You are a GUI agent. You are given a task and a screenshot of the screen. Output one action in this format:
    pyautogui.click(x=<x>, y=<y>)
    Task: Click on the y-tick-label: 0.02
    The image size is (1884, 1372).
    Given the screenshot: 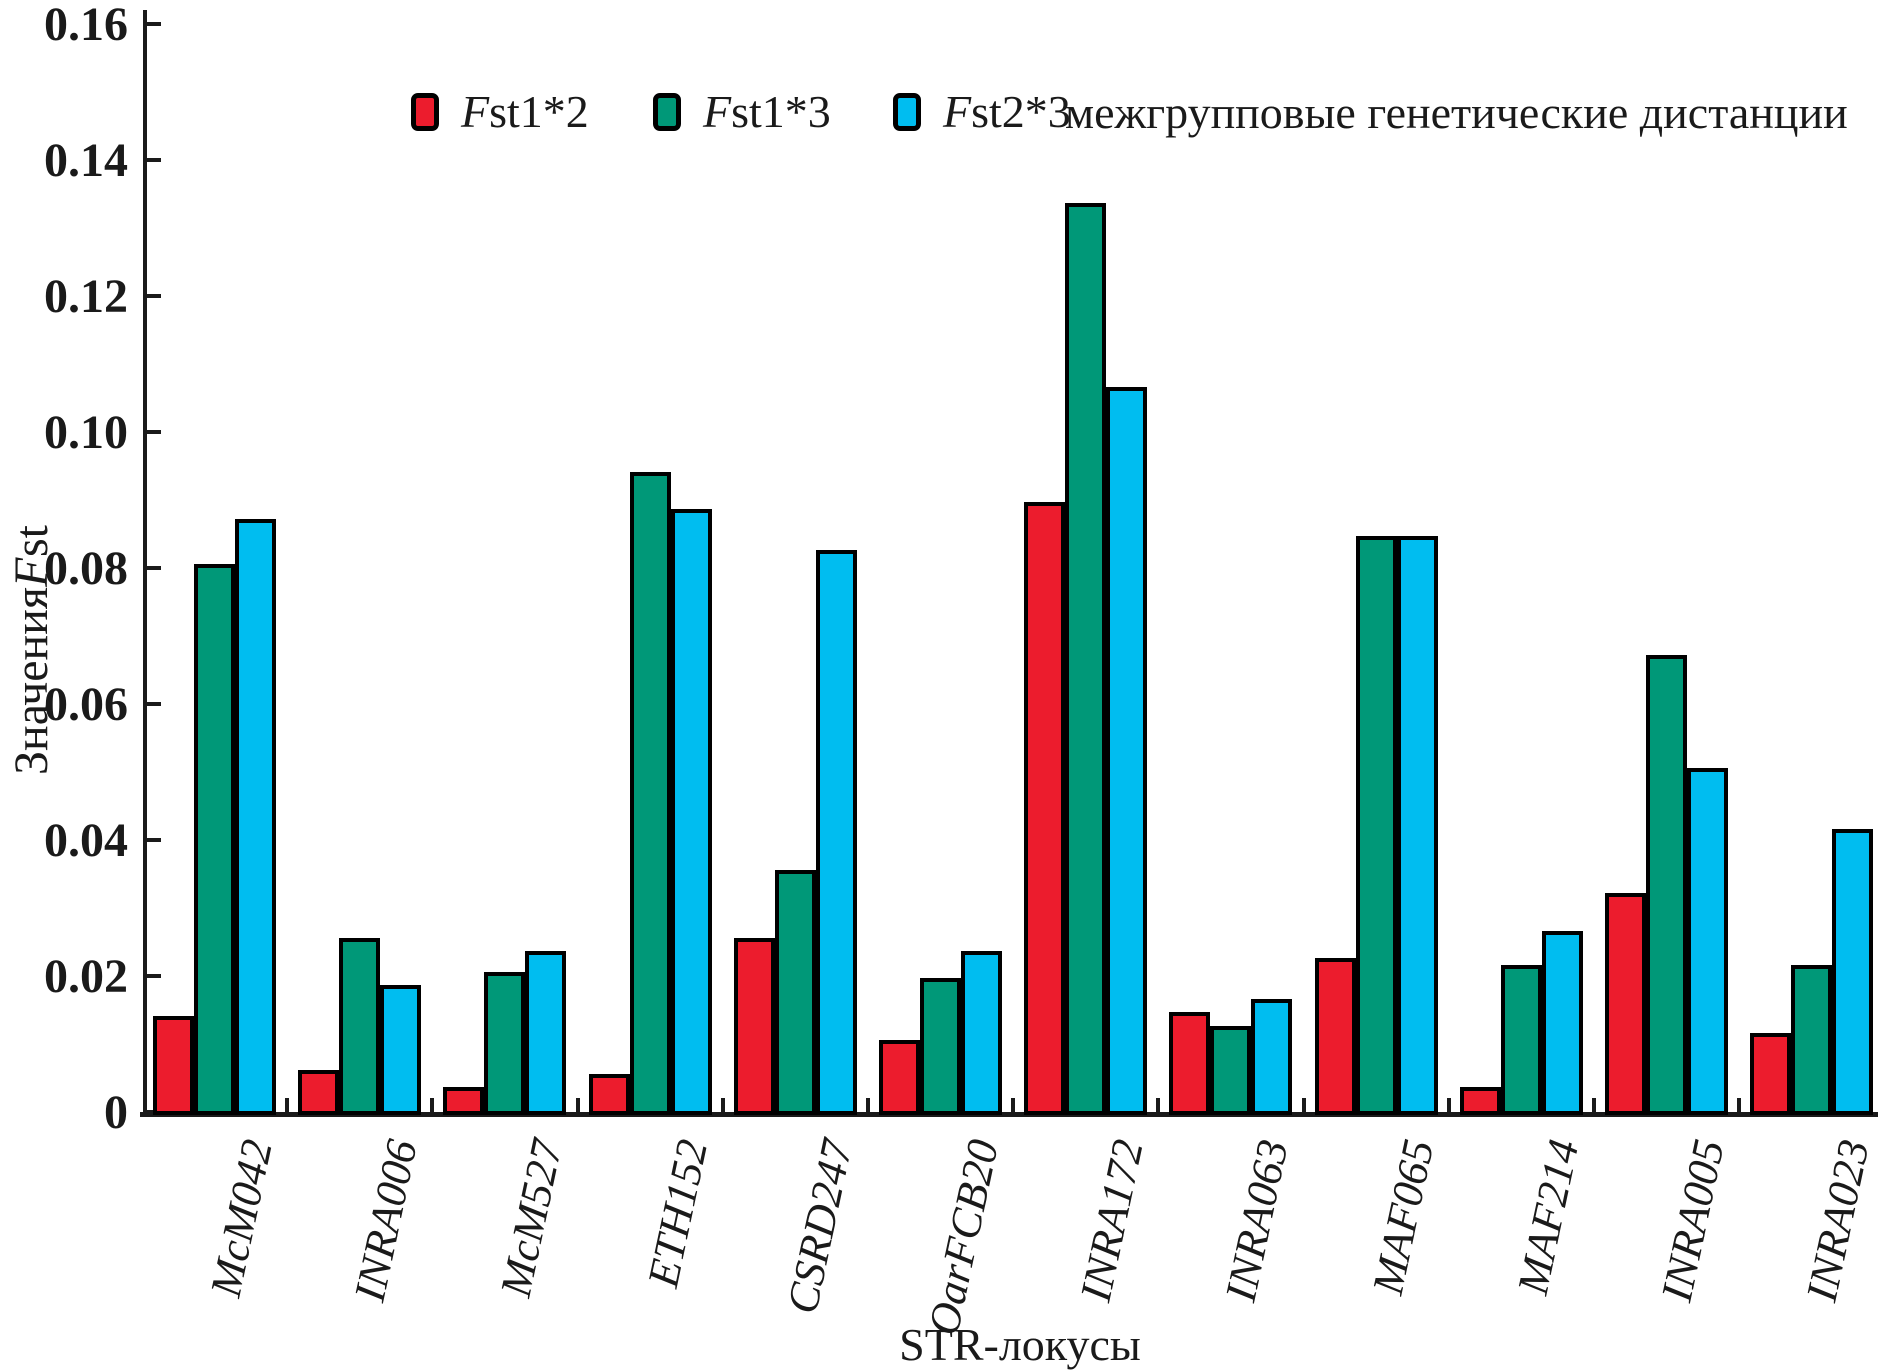 What is the action you would take?
    pyautogui.click(x=86, y=976)
    